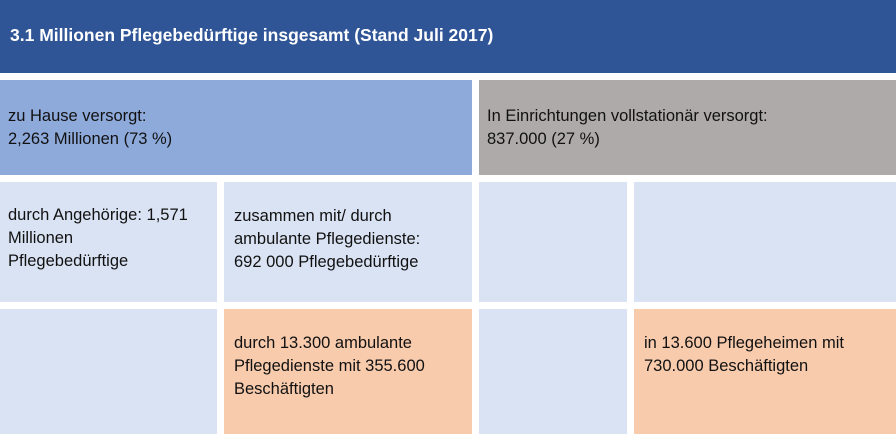 This screenshot has height=434, width=896. Describe the element at coordinates (77, 116) in the screenshot. I see `home-care-label: zu Hause versorgt:` at that location.